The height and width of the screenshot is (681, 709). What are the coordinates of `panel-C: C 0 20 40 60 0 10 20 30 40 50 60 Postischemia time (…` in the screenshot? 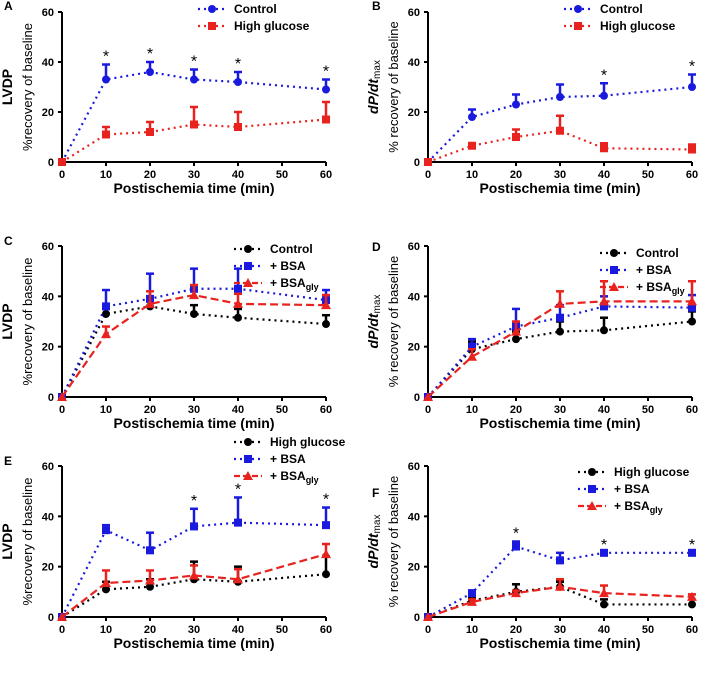 It's located at (166, 332).